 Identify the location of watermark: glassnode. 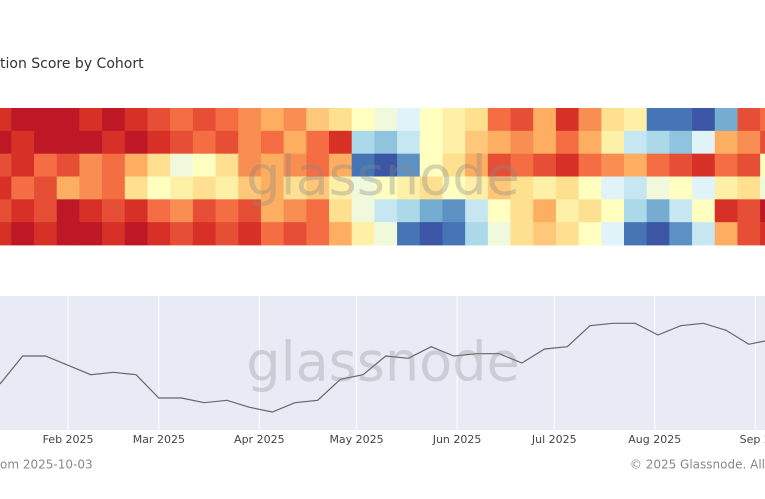
(382, 362).